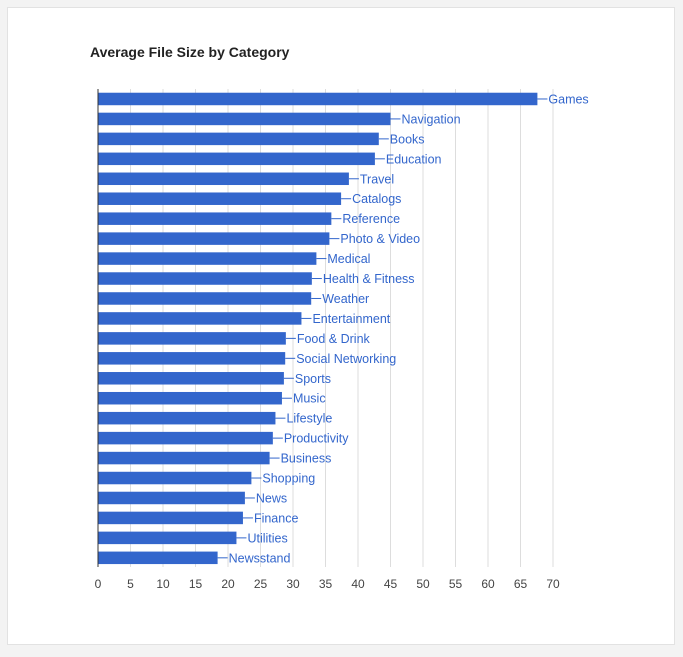 The width and height of the screenshot is (683, 657). I want to click on x-tick-label: 40, so click(358, 584).